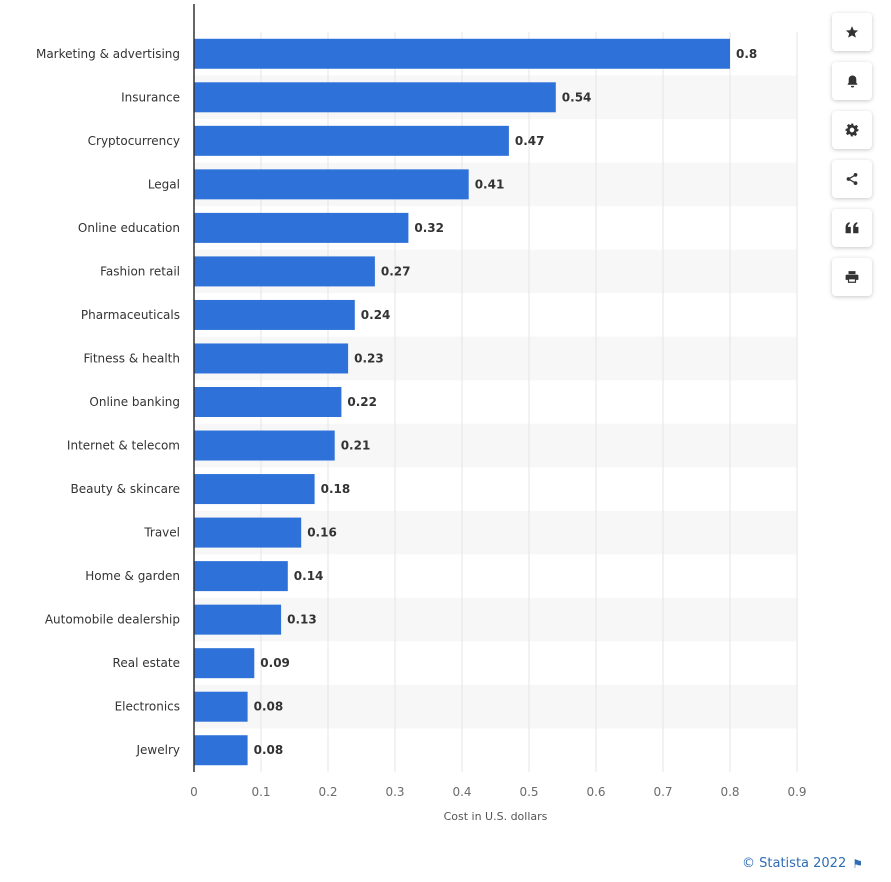 The height and width of the screenshot is (882, 891). I want to click on category-label-5: Fashion retail, so click(140, 271).